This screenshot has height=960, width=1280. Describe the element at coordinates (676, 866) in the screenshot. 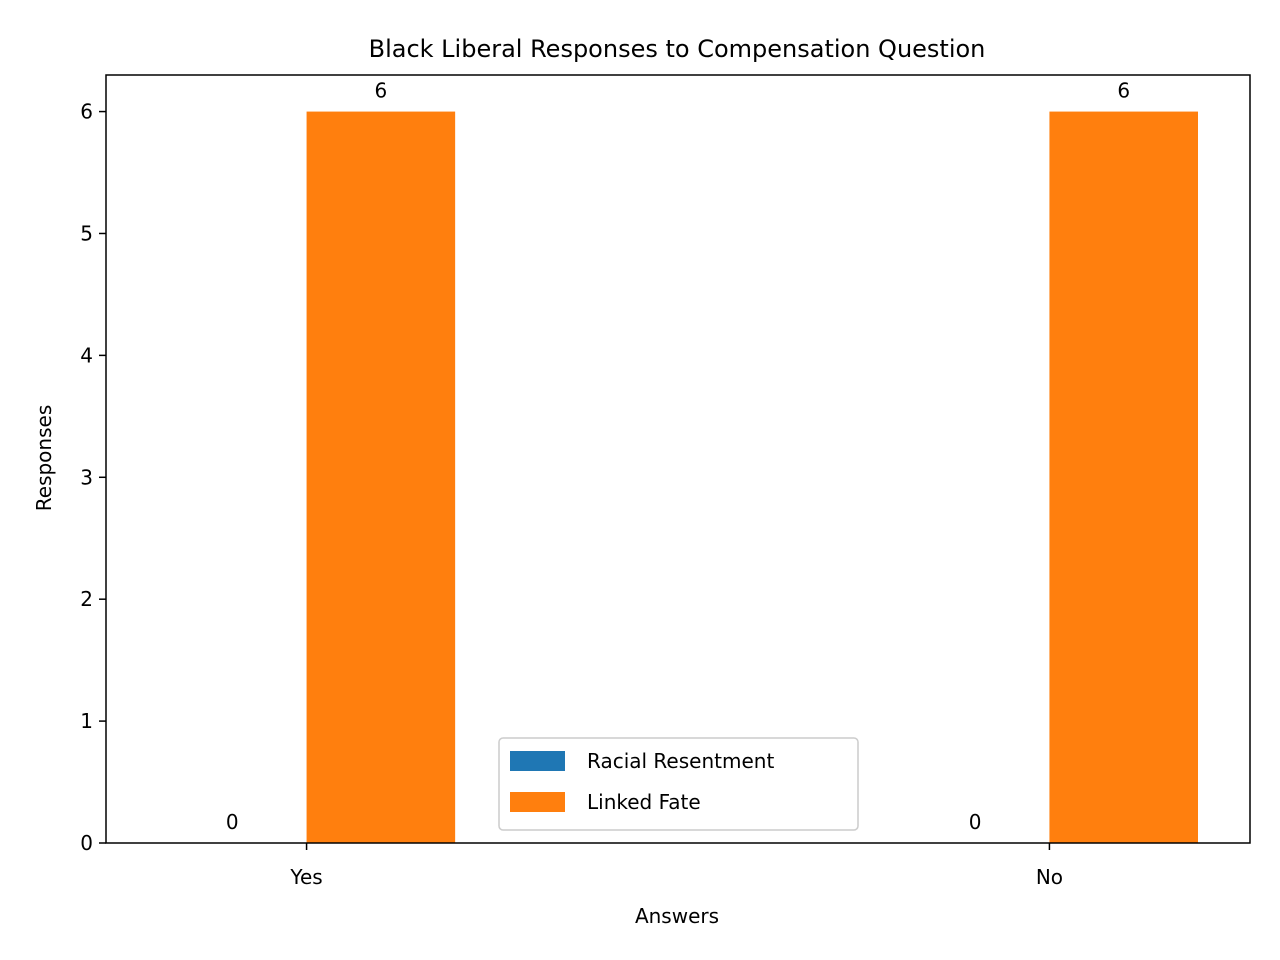

I see `x-axis: Yes No` at that location.